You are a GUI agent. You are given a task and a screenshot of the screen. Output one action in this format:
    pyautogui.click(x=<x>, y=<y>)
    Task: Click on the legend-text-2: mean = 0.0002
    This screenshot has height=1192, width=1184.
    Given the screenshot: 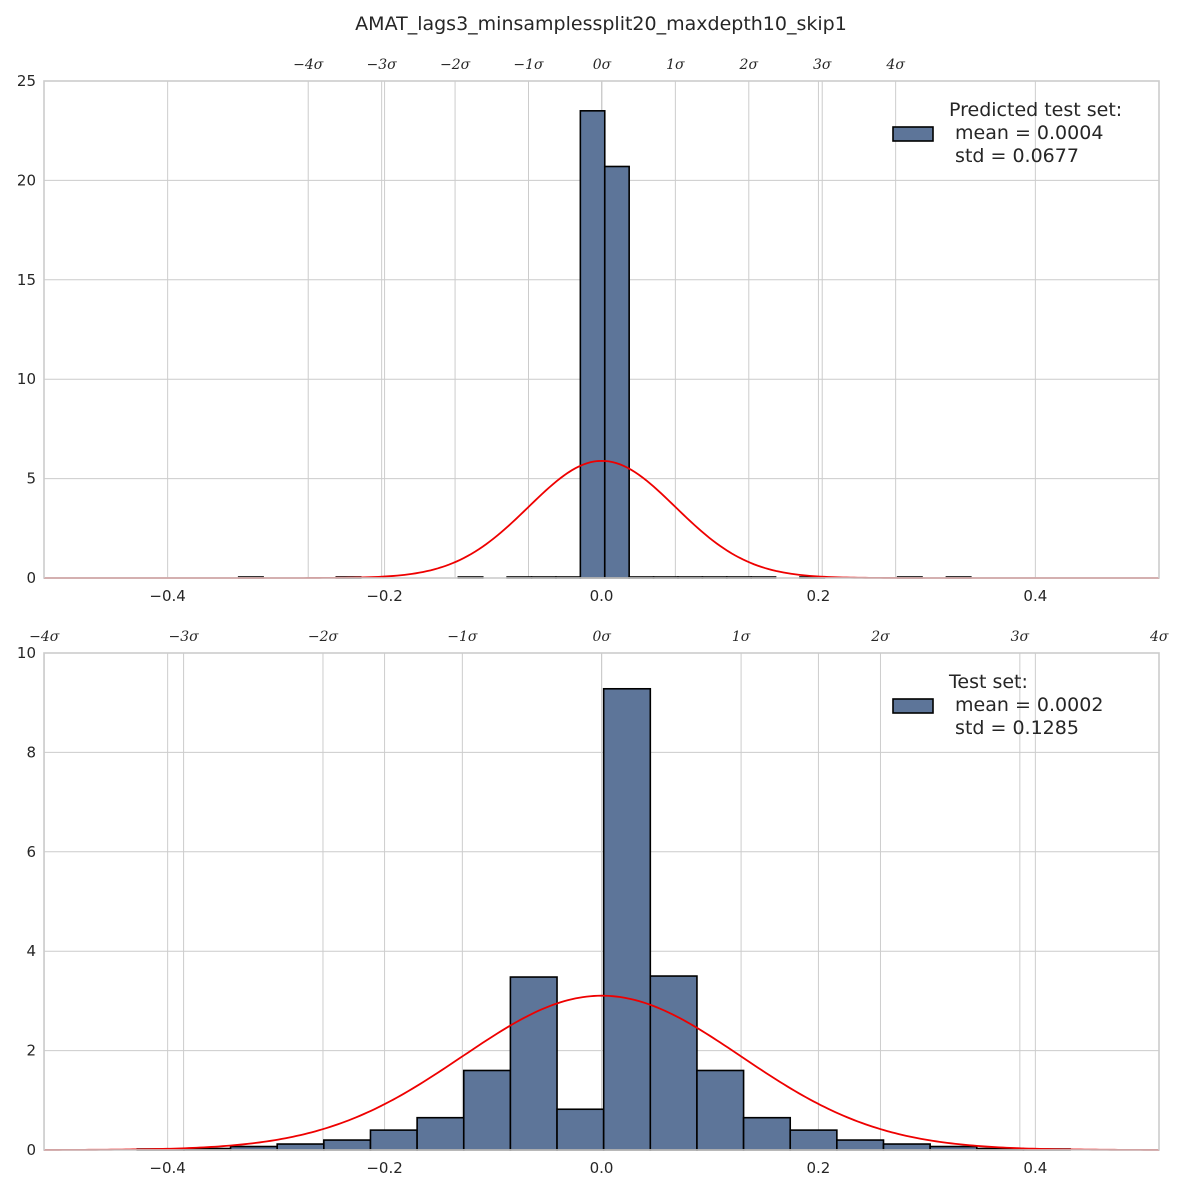 What is the action you would take?
    pyautogui.click(x=1026, y=705)
    